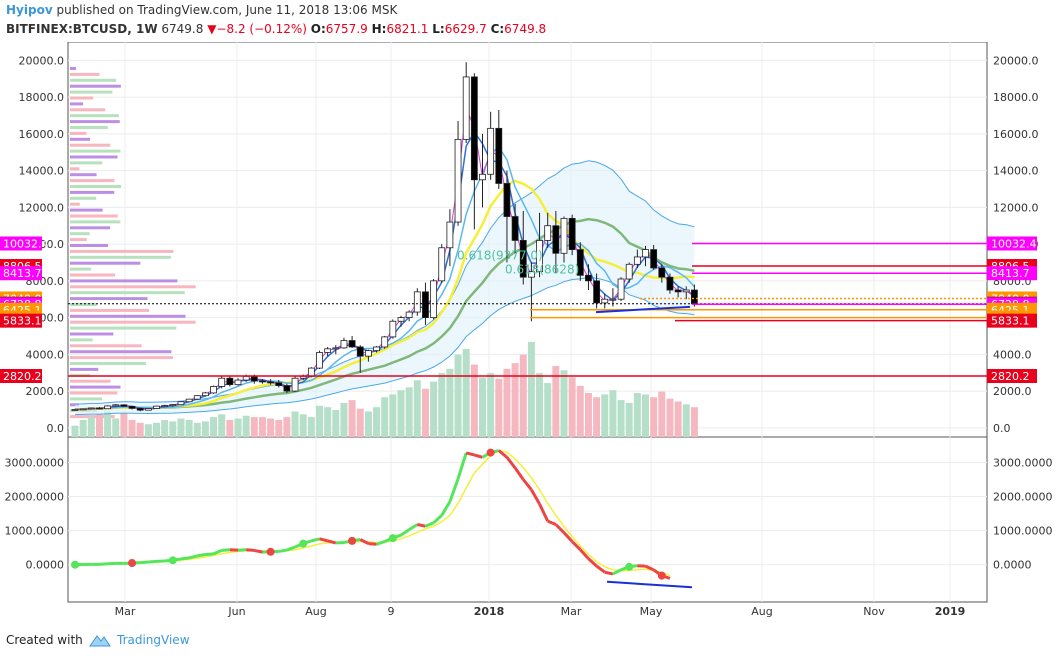  What do you see at coordinates (29, 10) in the screenshot?
I see `author-name: Hyipov` at bounding box center [29, 10].